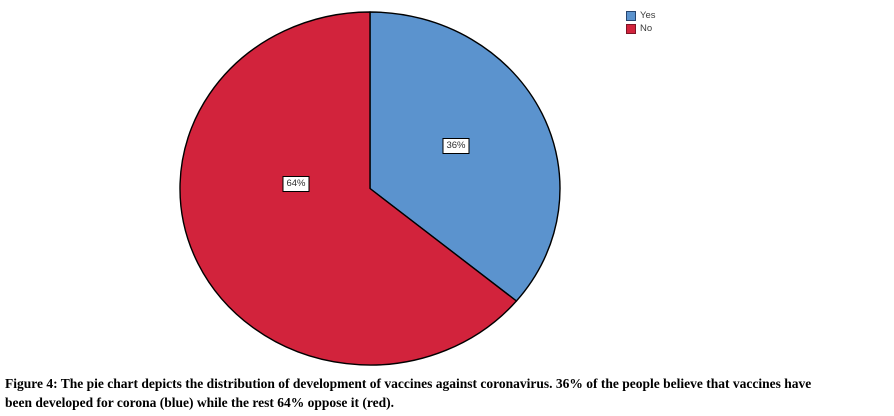 This screenshot has width=894, height=416. I want to click on pie-label-yes: 36%, so click(456, 146).